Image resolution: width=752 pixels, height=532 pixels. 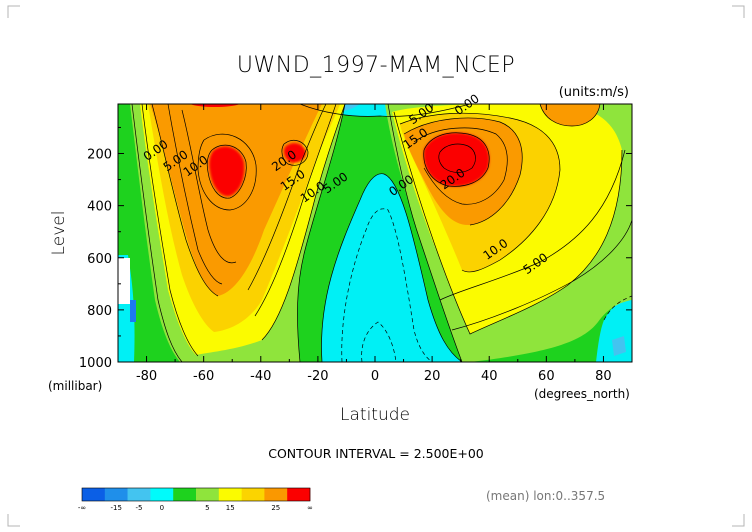 What do you see at coordinates (162, 508) in the screenshot?
I see `colorbar-tick-label: 0` at bounding box center [162, 508].